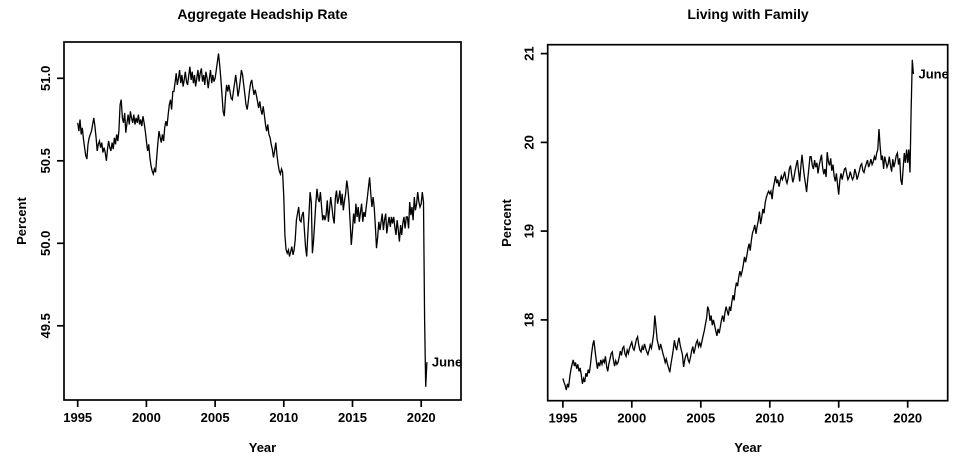  I want to click on y-tick-label-left: 50.0, so click(45, 243).